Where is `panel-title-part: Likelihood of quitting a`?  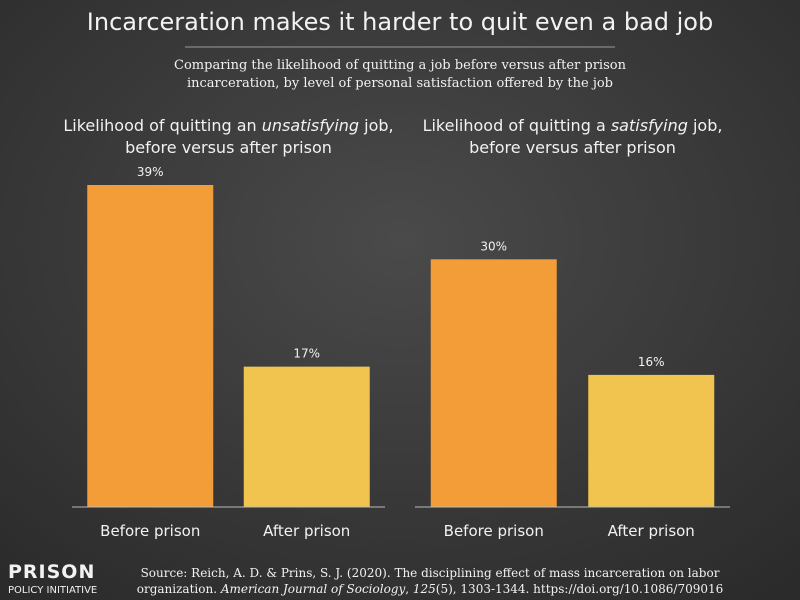
panel-title-part: Likelihood of quitting a is located at coordinates (517, 125).